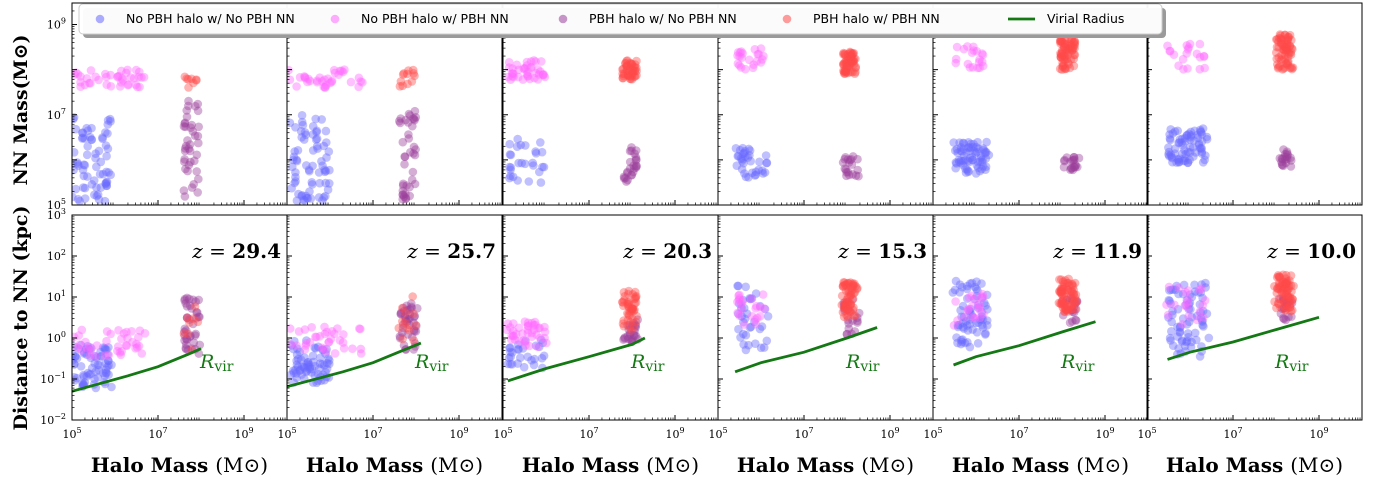  What do you see at coordinates (56, 214) in the screenshot?
I see `bottom-y-tick-label: 103` at bounding box center [56, 214].